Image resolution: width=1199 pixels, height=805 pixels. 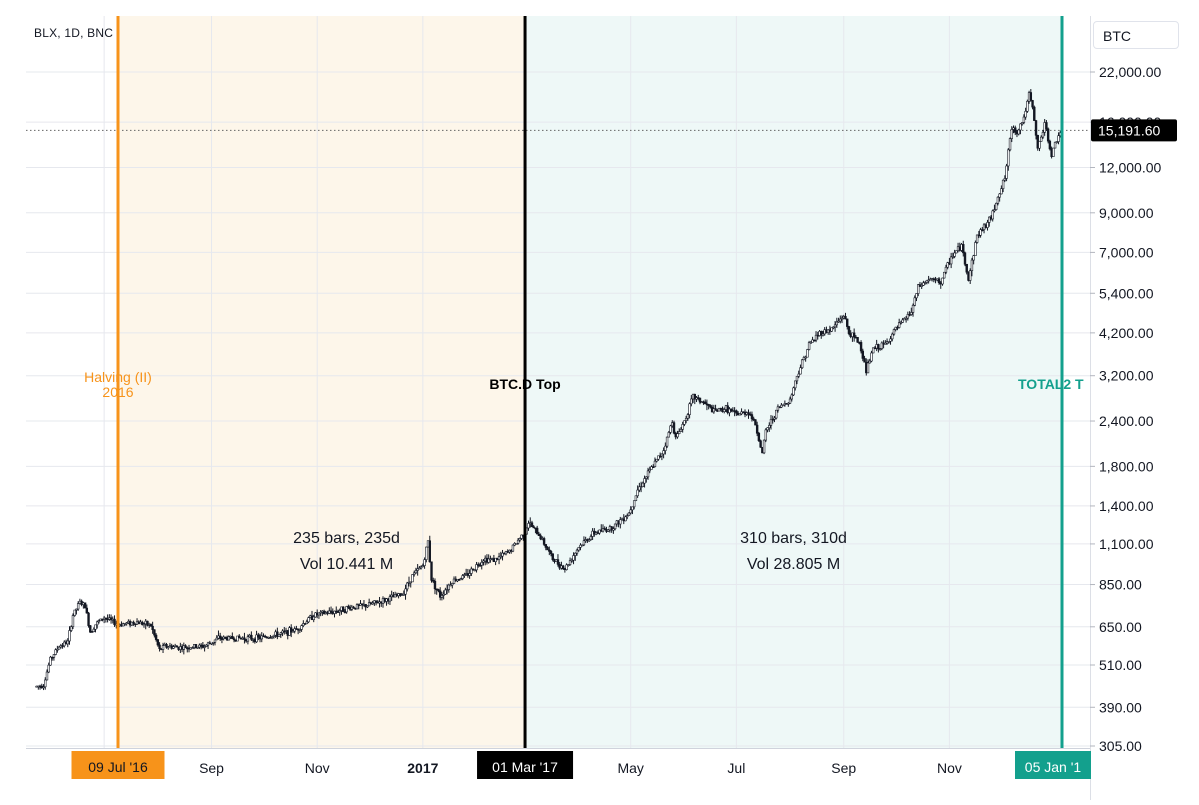 What do you see at coordinates (1126, 376) in the screenshot?
I see `y-tick-label: 3,200.00` at bounding box center [1126, 376].